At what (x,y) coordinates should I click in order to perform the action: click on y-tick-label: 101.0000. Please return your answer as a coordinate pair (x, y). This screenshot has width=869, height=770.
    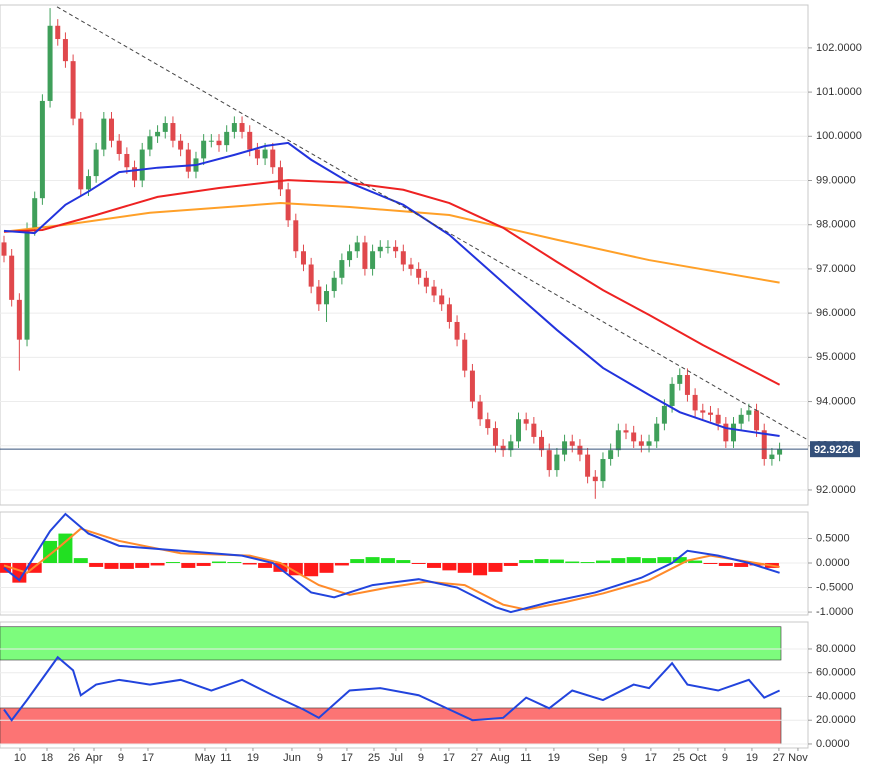
    Looking at the image, I should click on (839, 92).